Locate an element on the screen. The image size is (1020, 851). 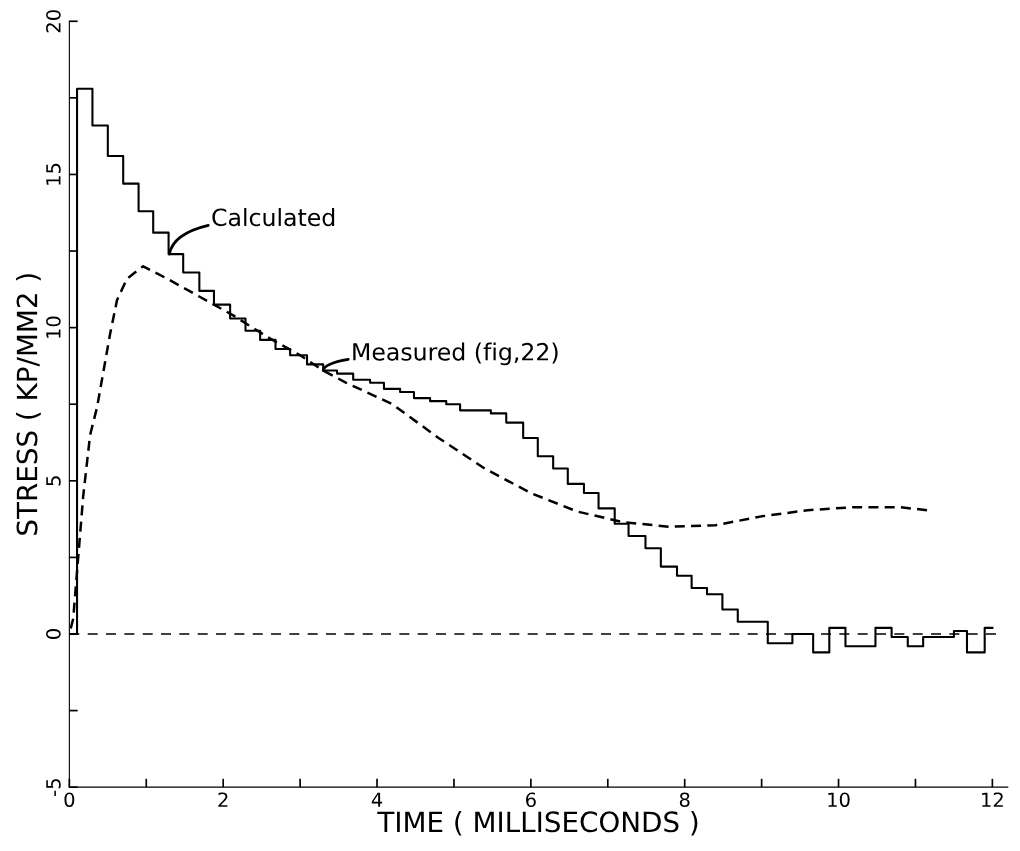
annotation: Measured (fig,22) is located at coordinates (455, 354).